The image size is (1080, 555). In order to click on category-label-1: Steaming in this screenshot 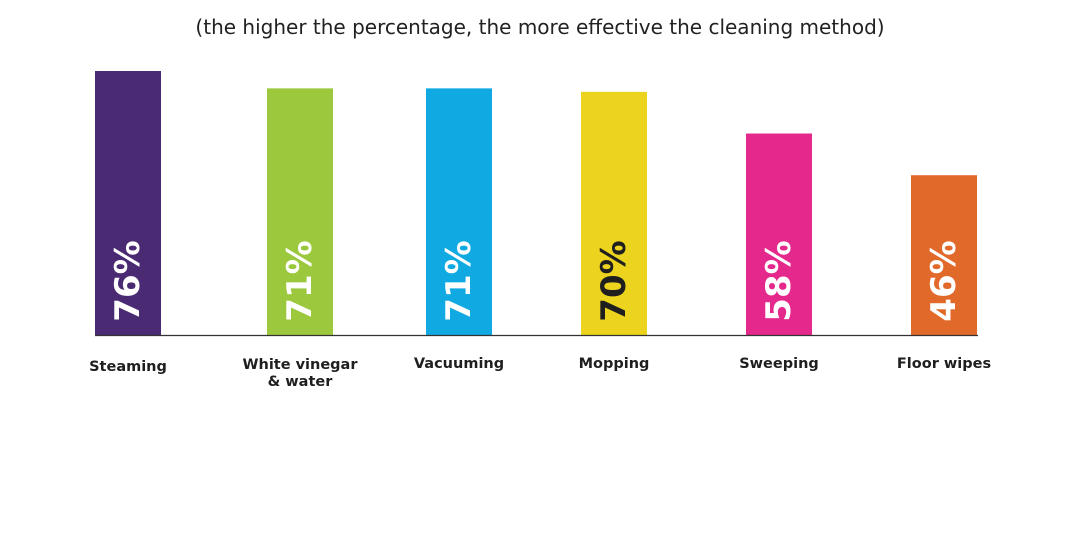, I will do `click(128, 367)`.